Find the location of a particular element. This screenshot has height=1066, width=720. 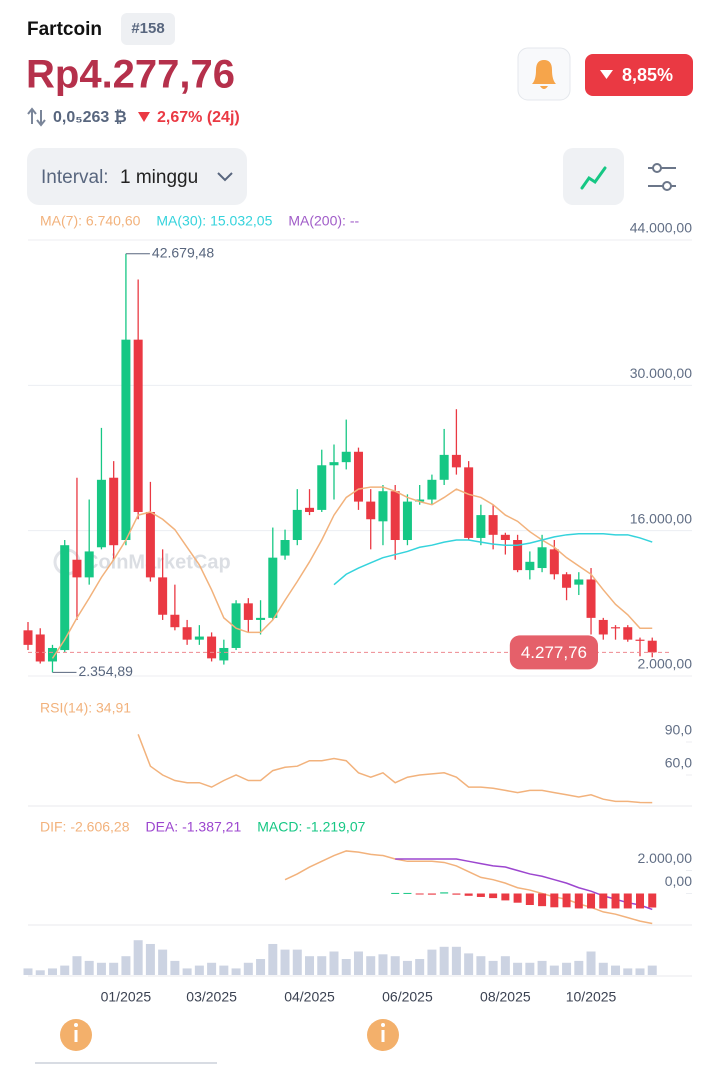

y-tick-label: 60,0 is located at coordinates (678, 763).